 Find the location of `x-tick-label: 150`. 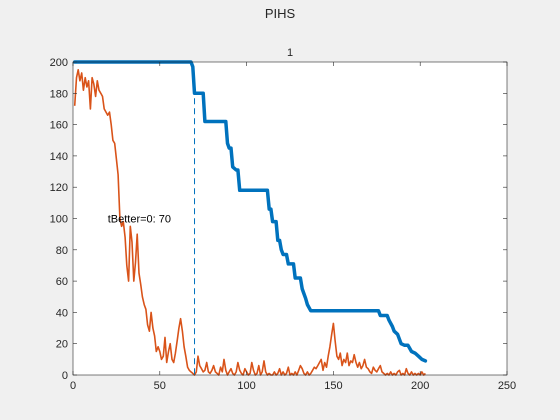

x-tick-label: 150 is located at coordinates (333, 386).